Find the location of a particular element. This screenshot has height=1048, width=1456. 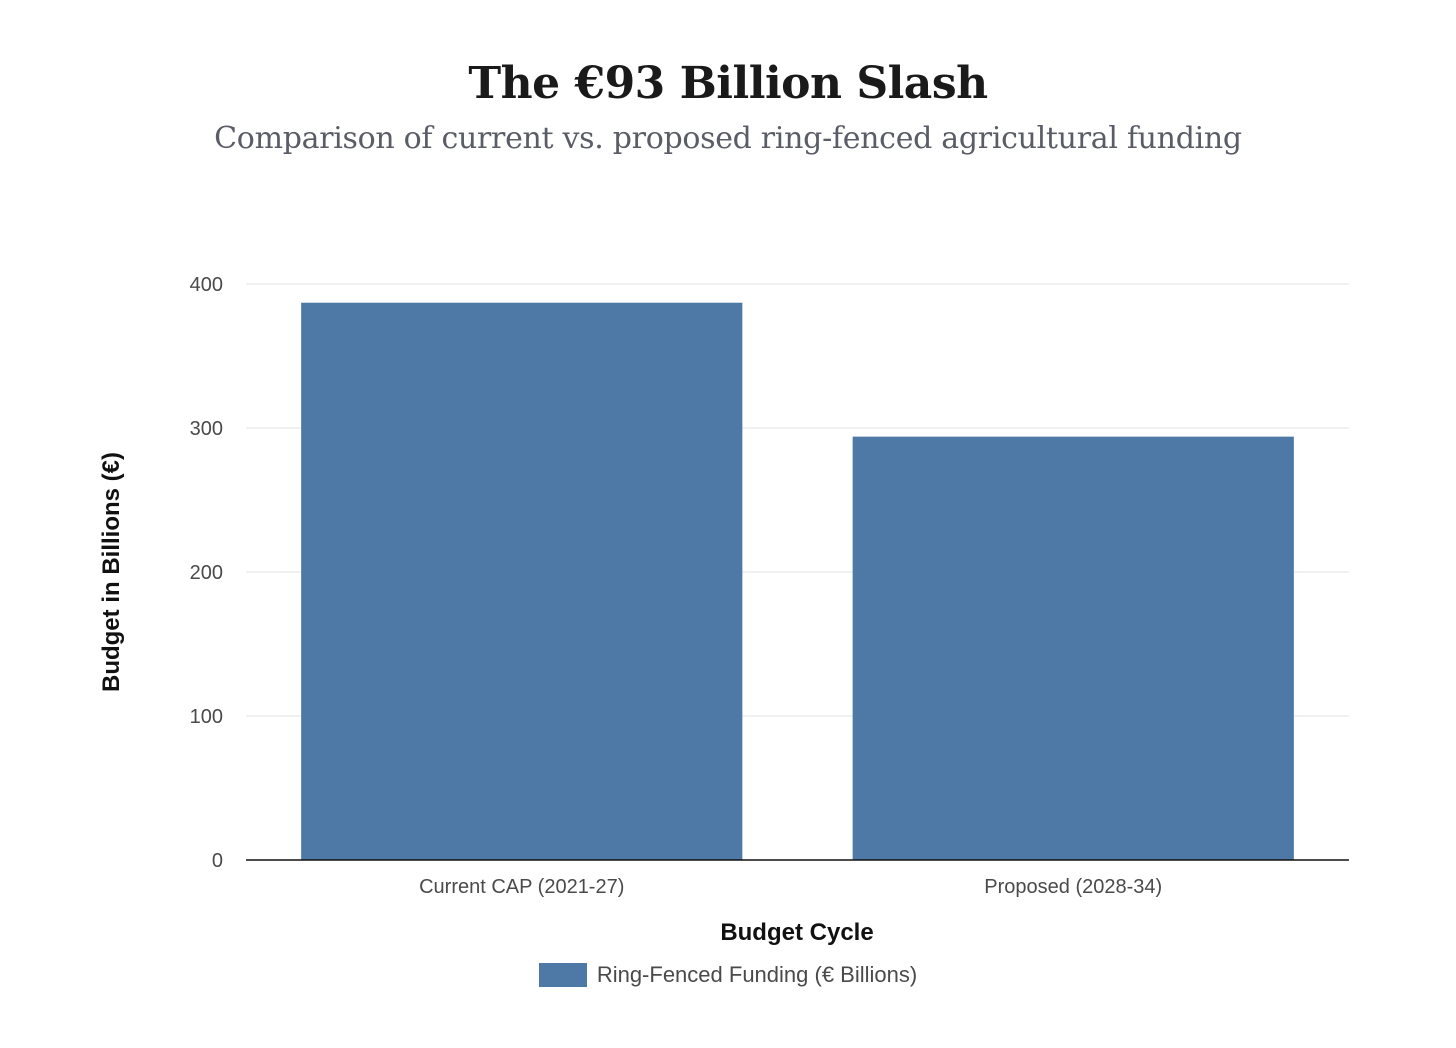

y-tick-label: 300 is located at coordinates (206, 429).